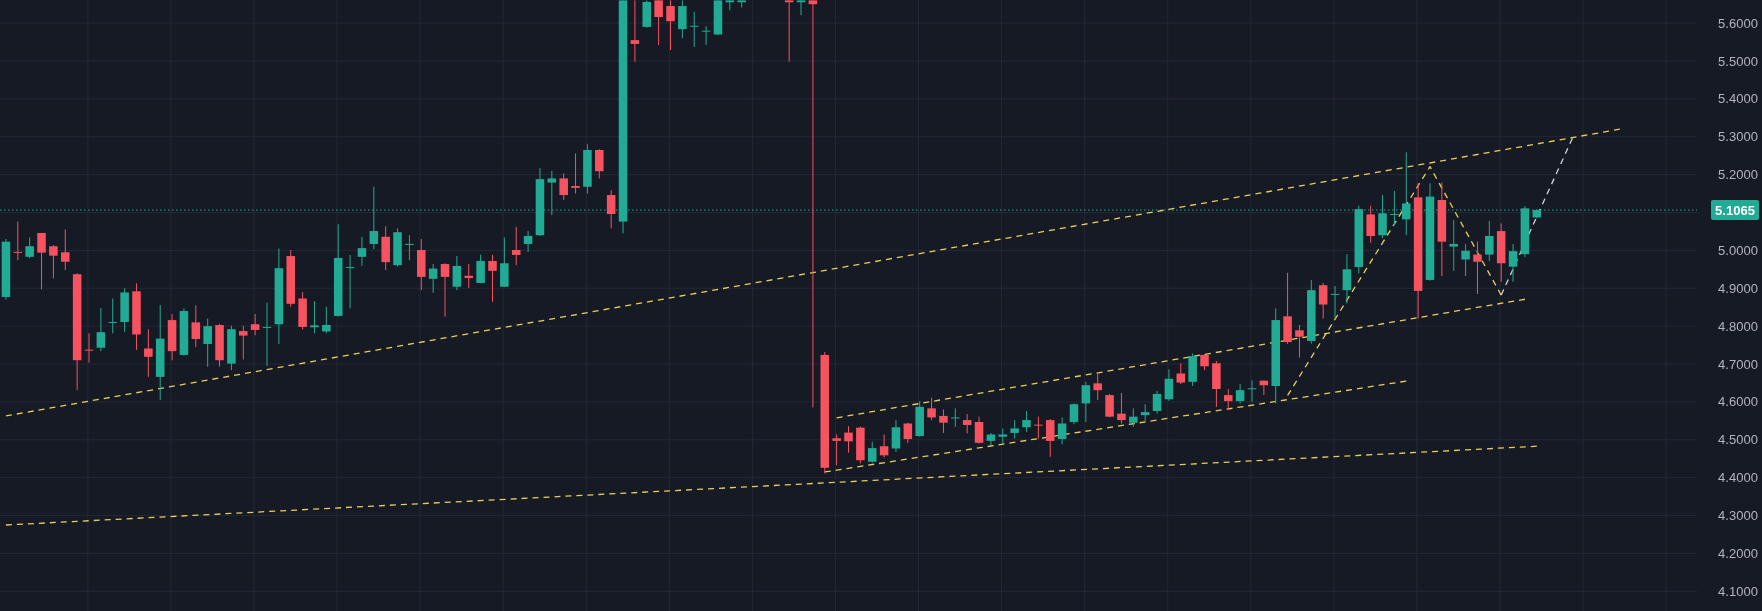 This screenshot has height=611, width=1762. Describe the element at coordinates (1738, 326) in the screenshot. I see `y-tick-label: 4.8000` at that location.